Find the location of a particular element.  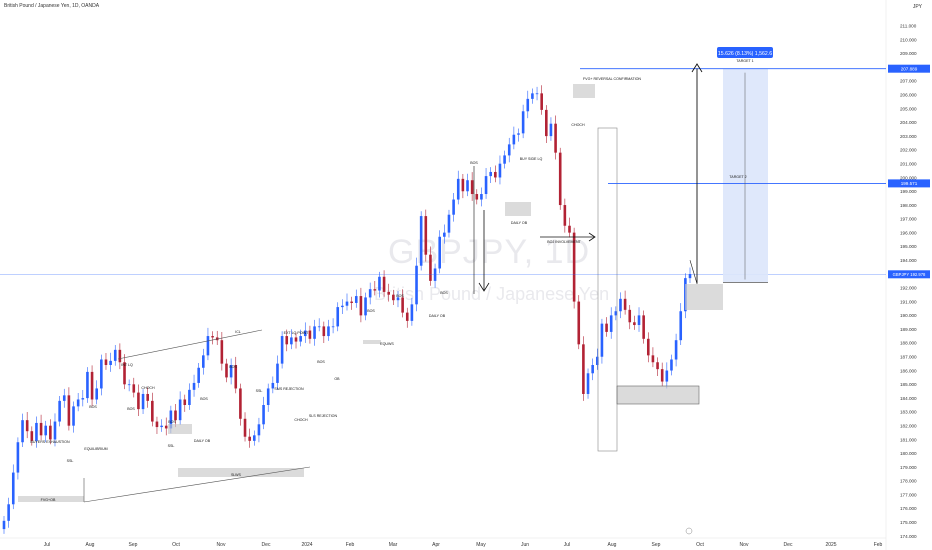

x-tick-label: May is located at coordinates (481, 545).